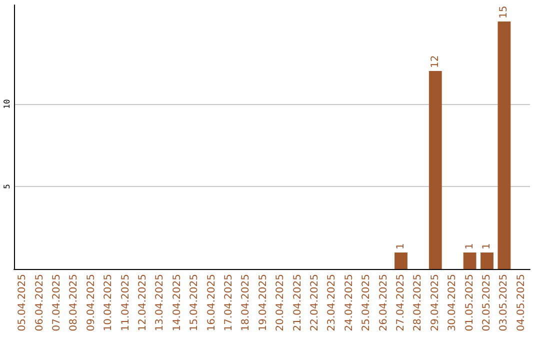  What do you see at coordinates (487, 303) in the screenshot?
I see `x-tick-label: 02.05.2025` at bounding box center [487, 303].